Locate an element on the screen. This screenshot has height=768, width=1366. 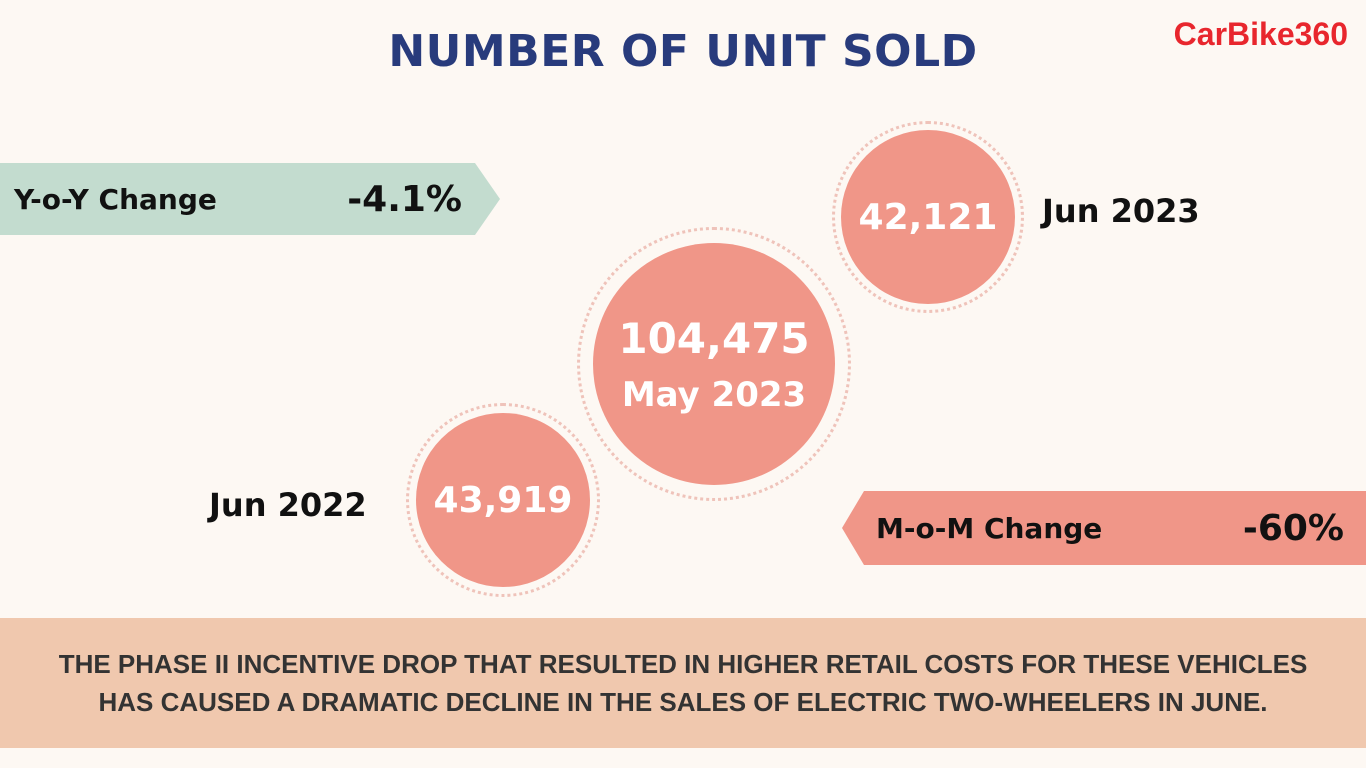
jun-2023-value: 42,121 is located at coordinates (928, 217).